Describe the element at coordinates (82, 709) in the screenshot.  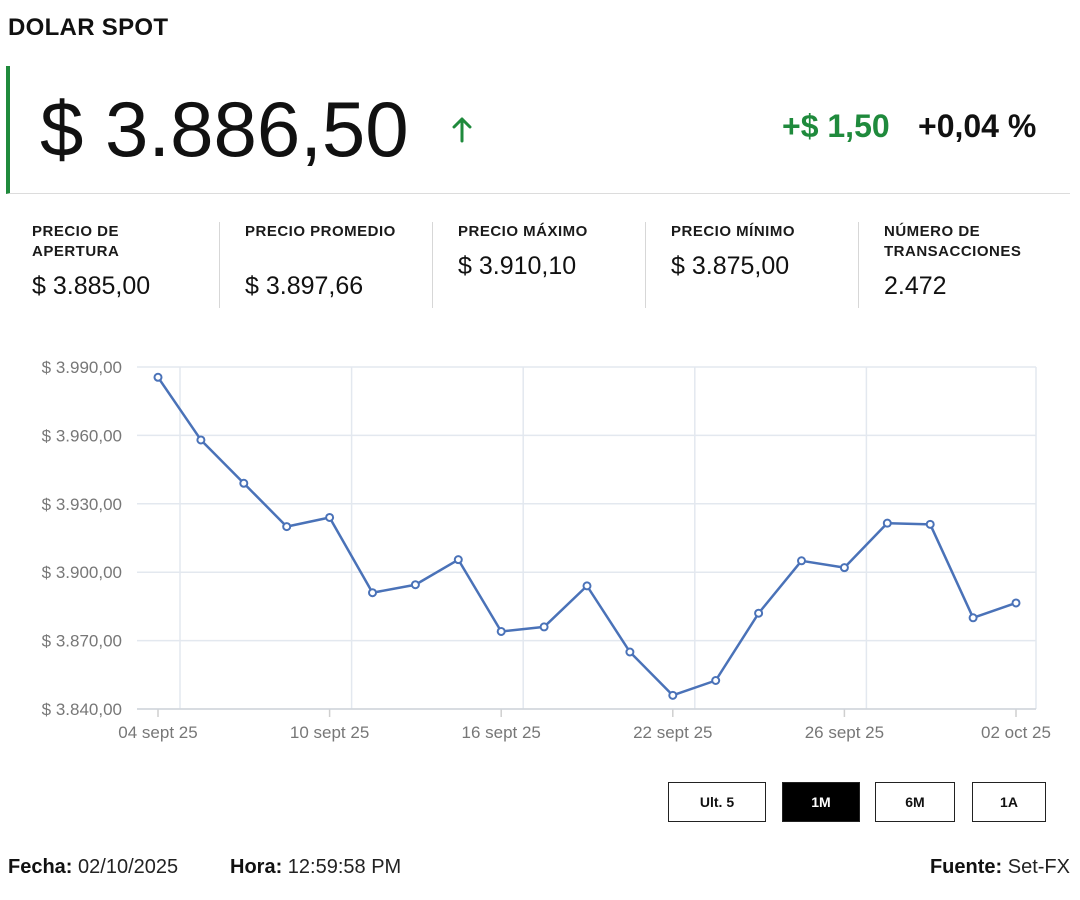
I see `y-tick-label: $ 3.840,00` at that location.